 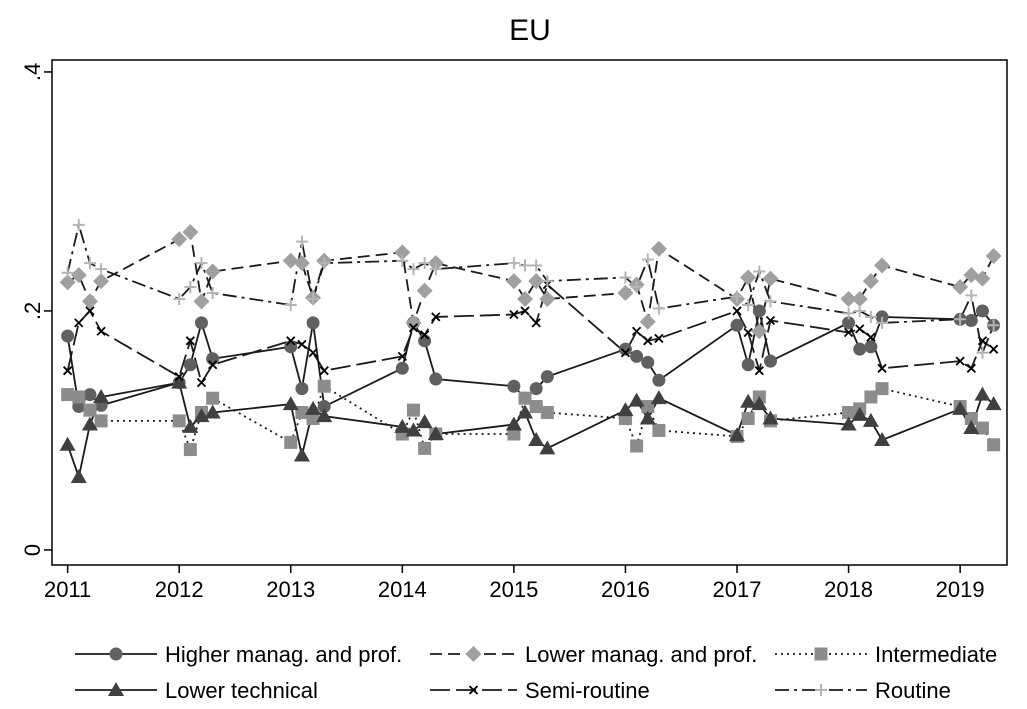 What do you see at coordinates (32, 72) in the screenshot?
I see `y-tick-label: .4` at bounding box center [32, 72].